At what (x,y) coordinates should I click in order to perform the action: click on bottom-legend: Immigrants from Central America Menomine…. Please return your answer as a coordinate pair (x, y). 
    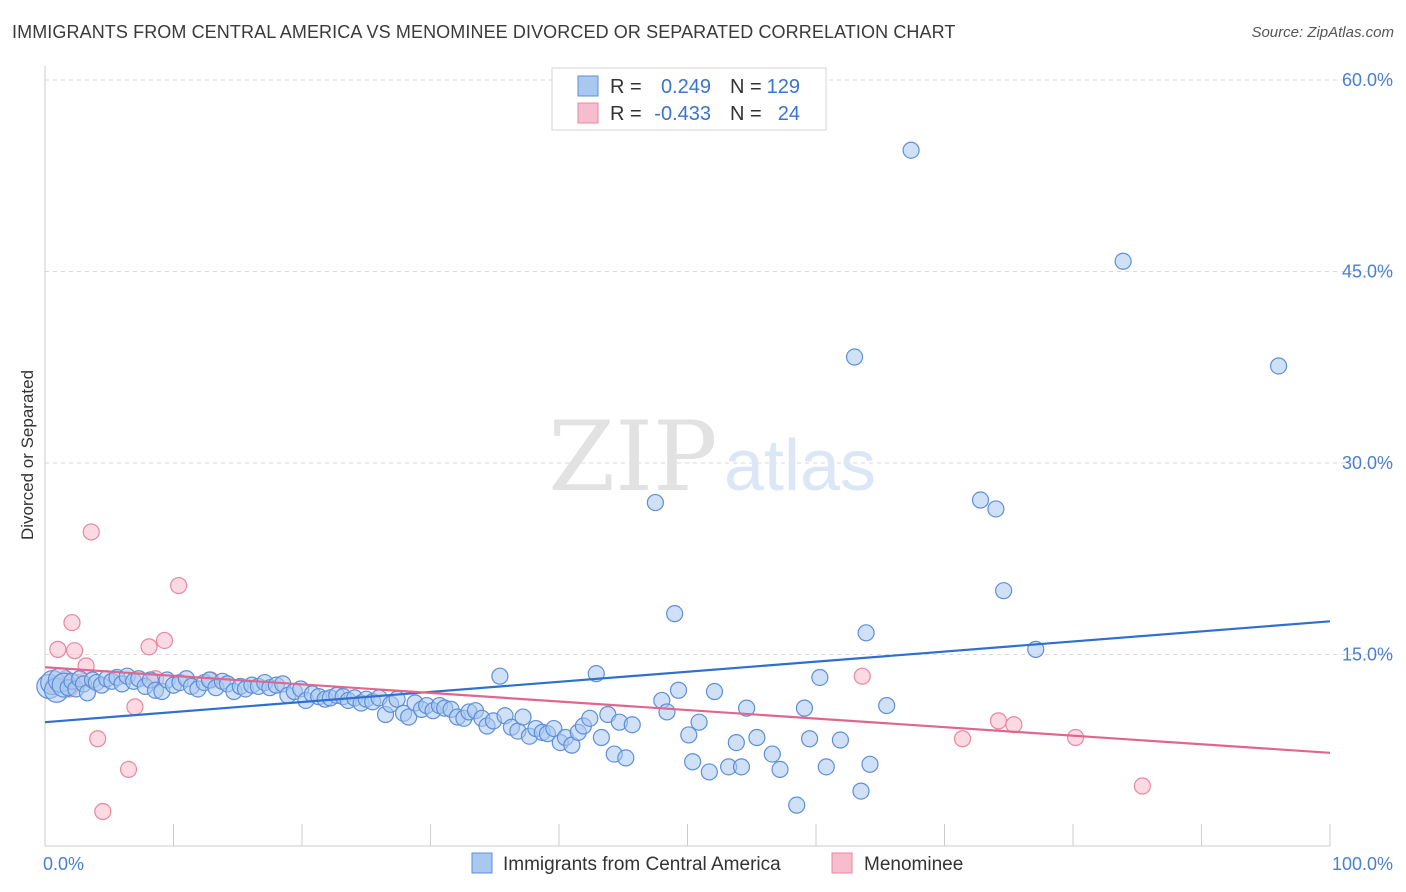
    Looking at the image, I should click on (717, 863).